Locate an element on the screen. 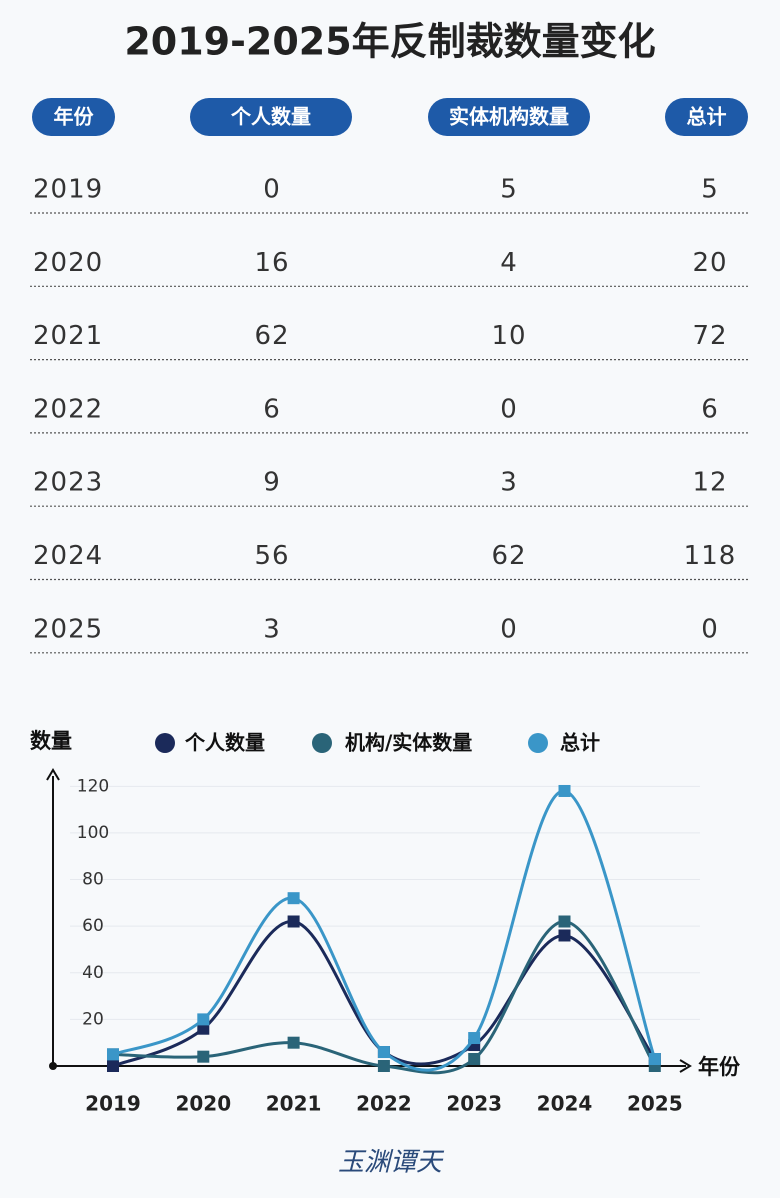 The height and width of the screenshot is (1198, 780). header-label: 个人数量 is located at coordinates (270, 117).